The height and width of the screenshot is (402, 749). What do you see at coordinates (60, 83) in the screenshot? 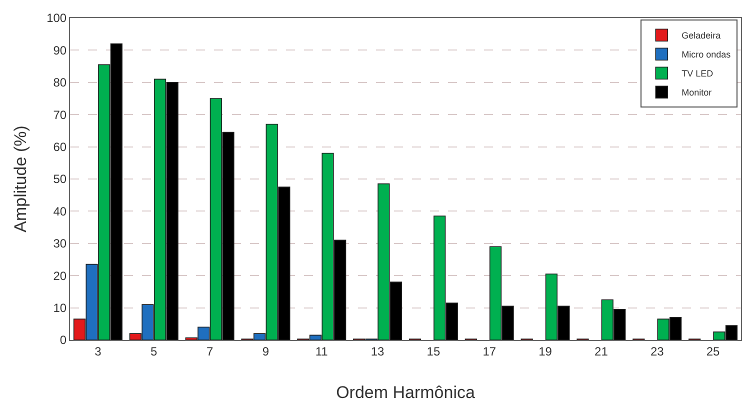
I see `y-tick-label: 80` at bounding box center [60, 83].